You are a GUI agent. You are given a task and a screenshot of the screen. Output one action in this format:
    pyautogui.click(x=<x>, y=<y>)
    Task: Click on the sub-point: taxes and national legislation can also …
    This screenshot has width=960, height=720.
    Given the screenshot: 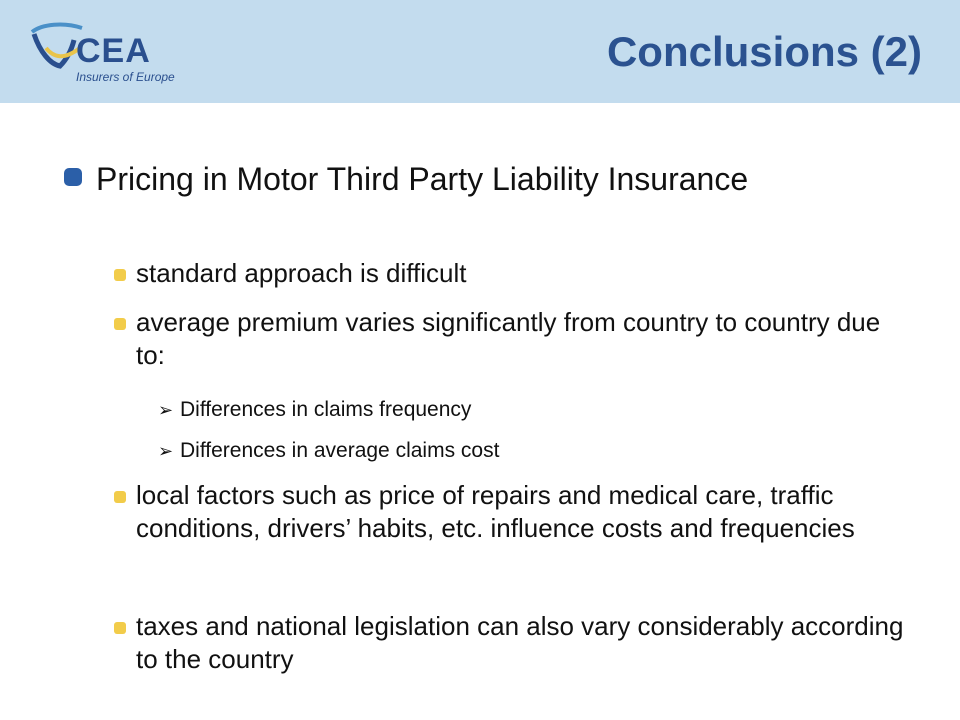 What is the action you would take?
    pyautogui.click(x=520, y=642)
    